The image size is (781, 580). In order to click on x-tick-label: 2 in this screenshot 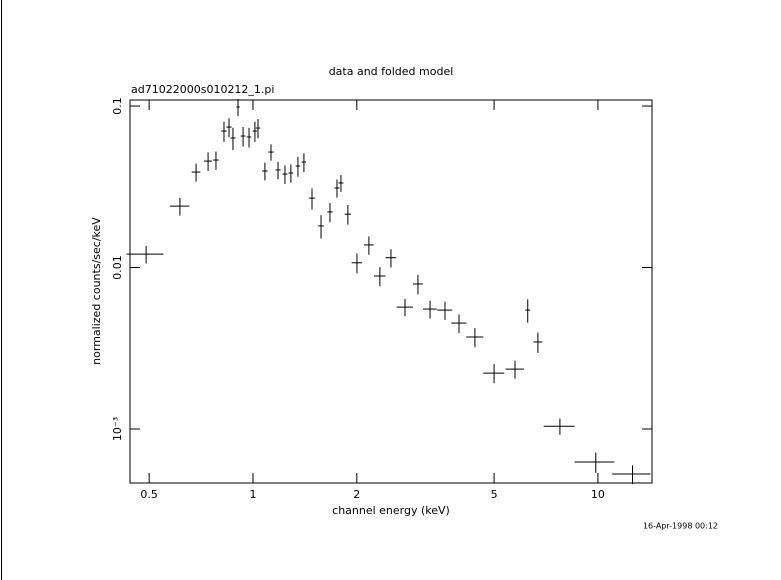, I will do `click(356, 494)`.